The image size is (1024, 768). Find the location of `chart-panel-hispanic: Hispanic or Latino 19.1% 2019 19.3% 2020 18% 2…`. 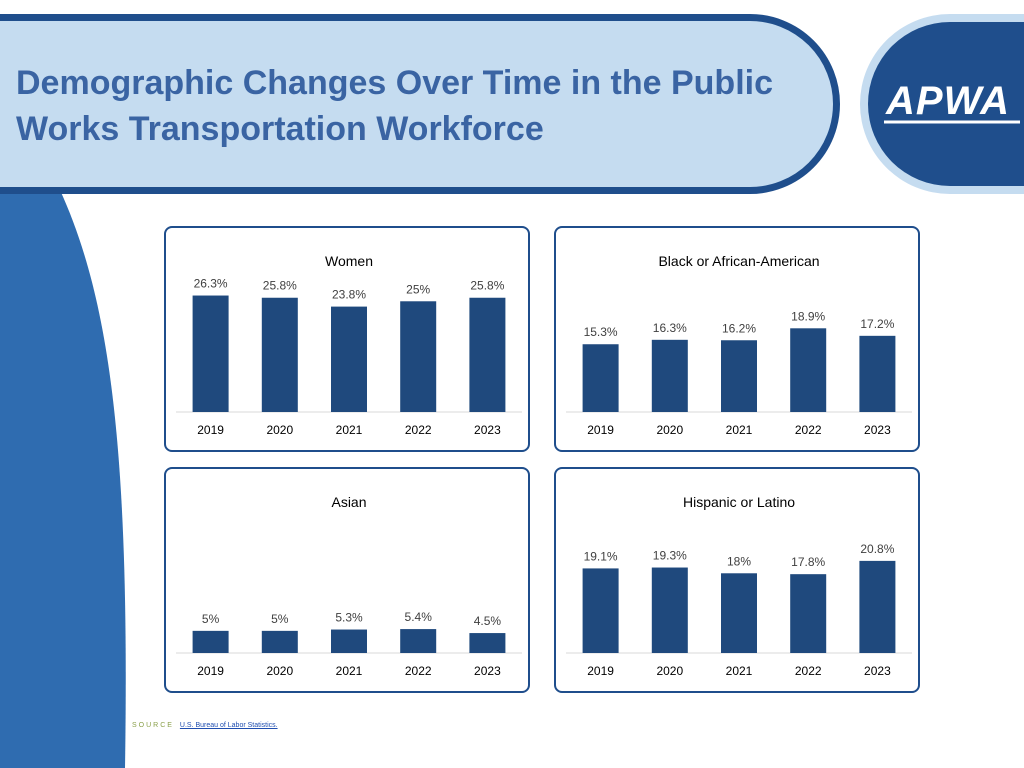

chart-panel-hispanic: Hispanic or Latino 19.1% 2019 19.3% 2020 18% 2… is located at coordinates (737, 580).